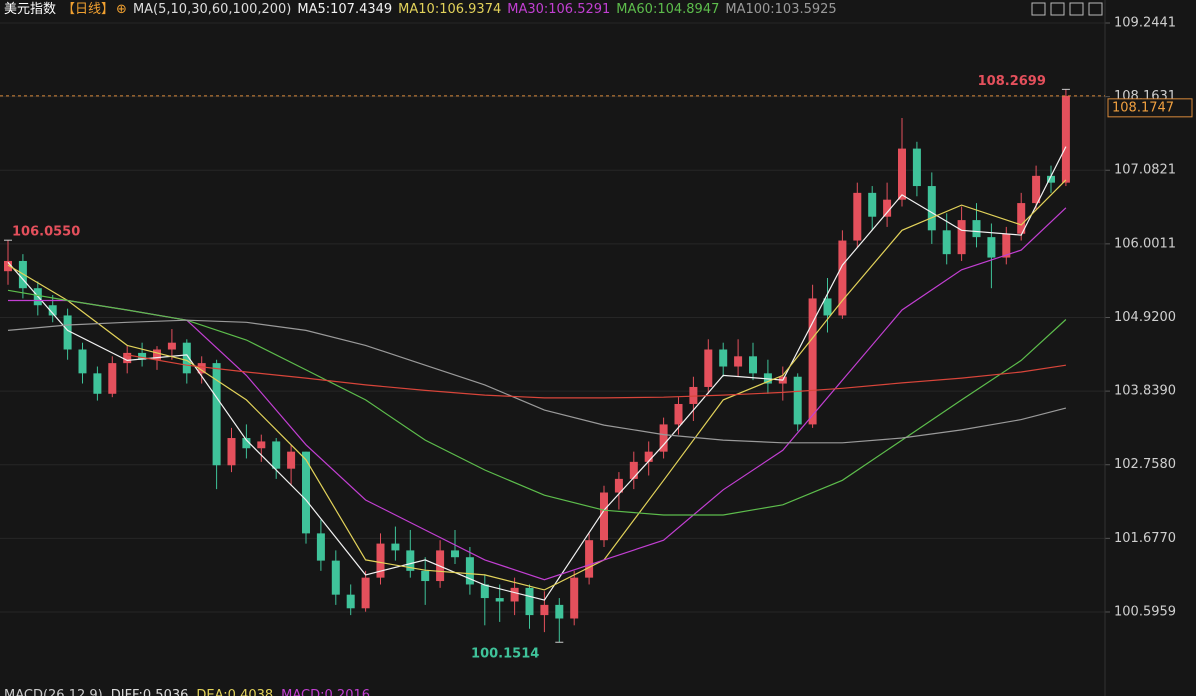  Describe the element at coordinates (596, 376) in the screenshot. I see `ma-line` at that location.